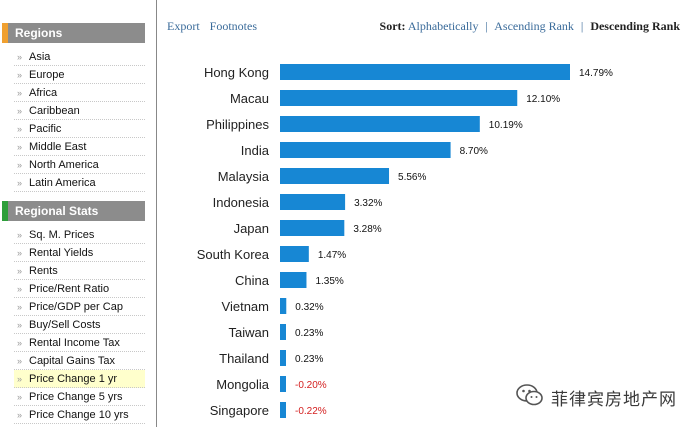  Describe the element at coordinates (72, 361) in the screenshot. I see `stat-item-label: Capital Gains Tax` at that location.